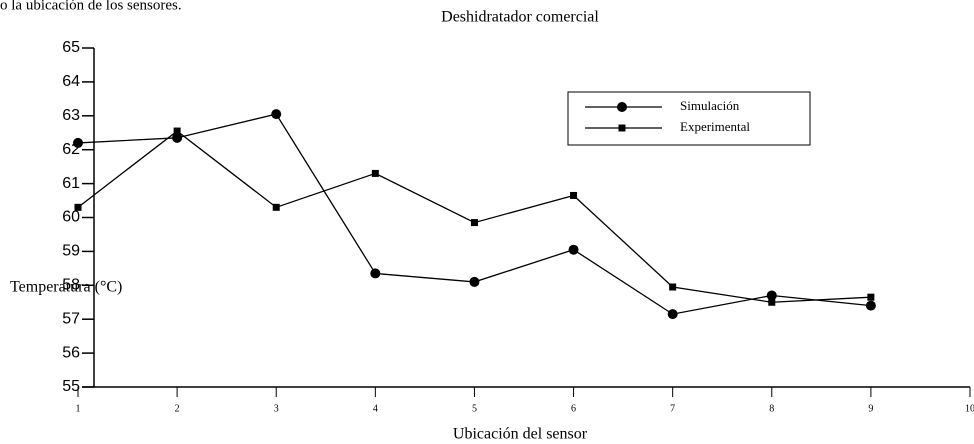 Image resolution: width=974 pixels, height=444 pixels. Describe the element at coordinates (573, 408) in the screenshot. I see `x-tick-label: 6` at that location.